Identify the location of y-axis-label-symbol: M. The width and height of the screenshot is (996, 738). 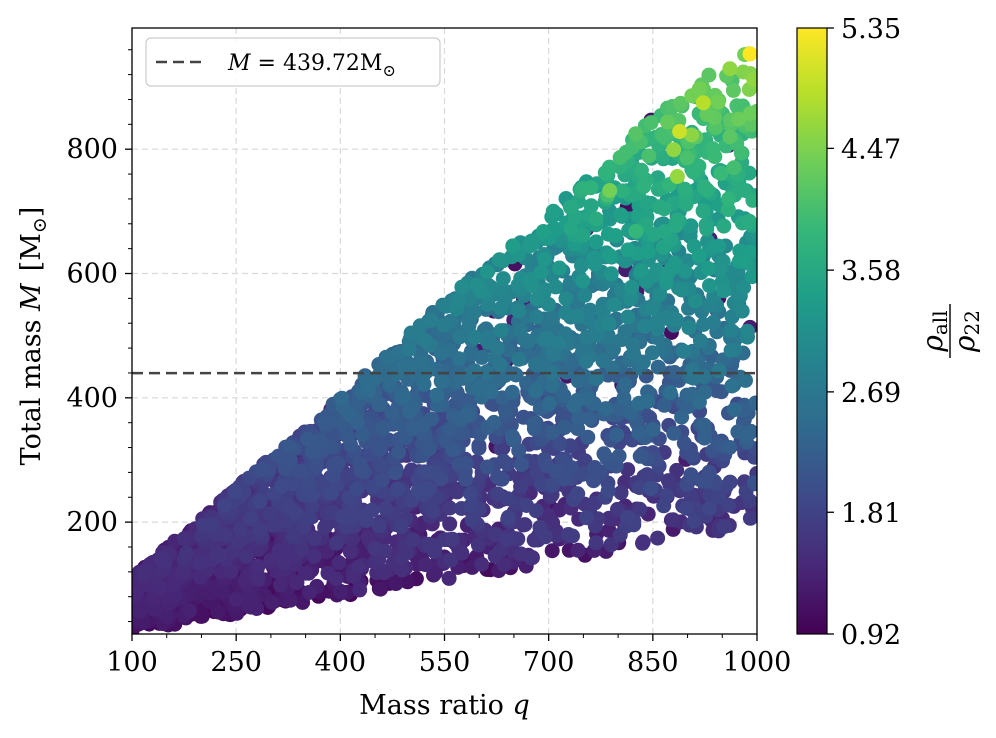
(31, 297).